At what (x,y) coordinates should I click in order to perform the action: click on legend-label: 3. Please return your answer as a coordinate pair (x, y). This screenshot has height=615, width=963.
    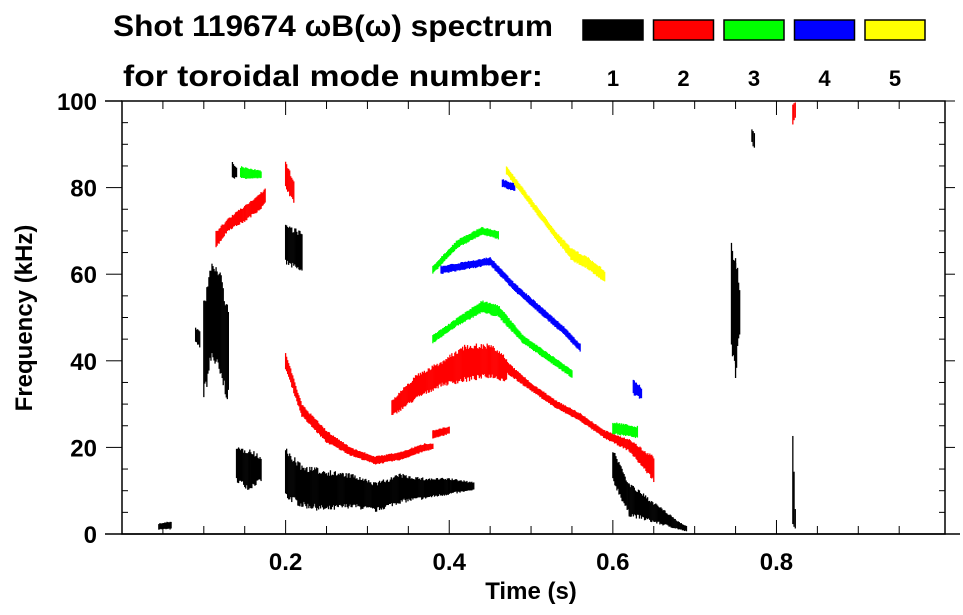
    Looking at the image, I should click on (754, 78).